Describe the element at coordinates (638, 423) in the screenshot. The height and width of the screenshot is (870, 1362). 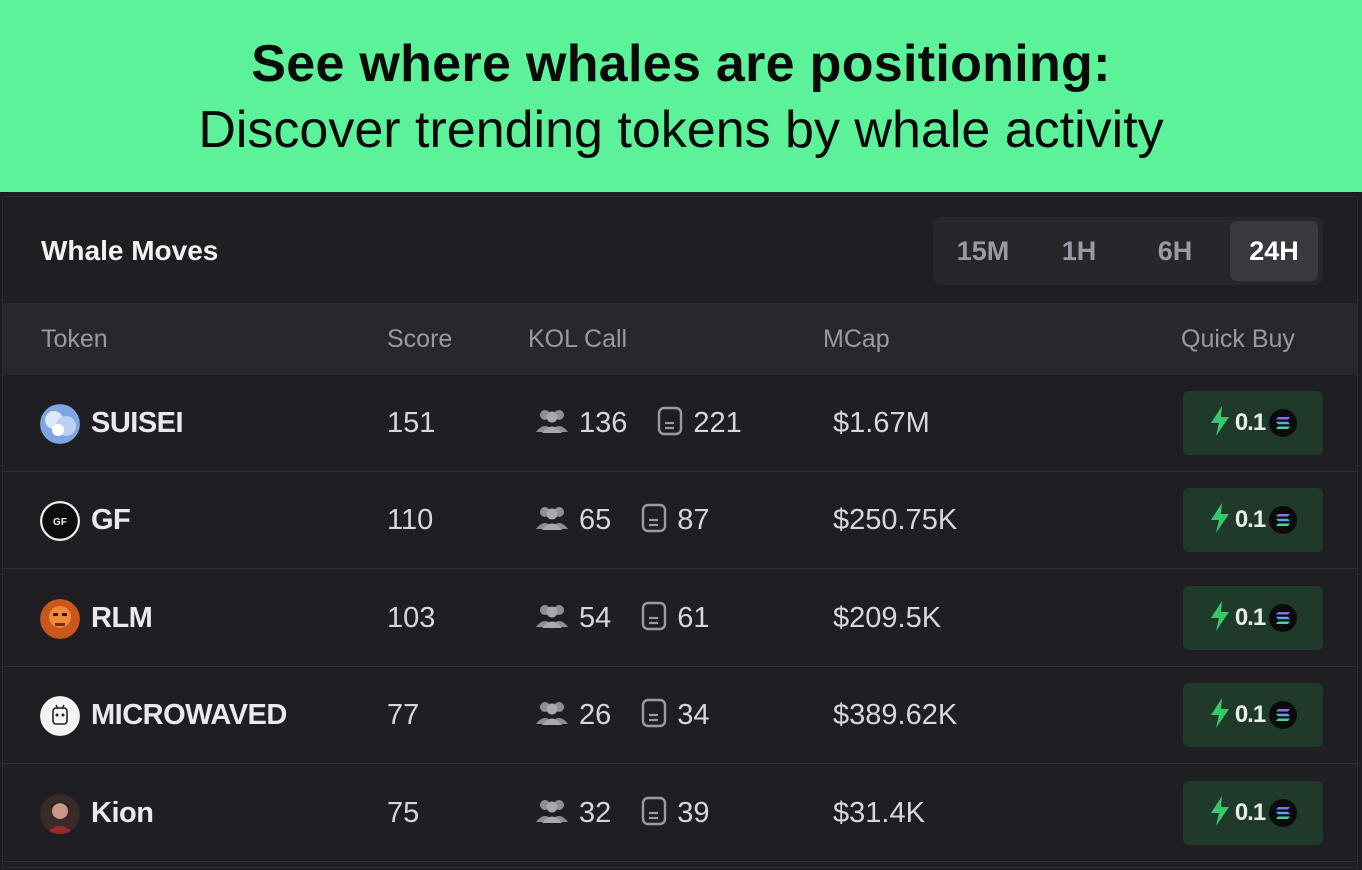
I see `kol-call-cell: 136 221` at that location.